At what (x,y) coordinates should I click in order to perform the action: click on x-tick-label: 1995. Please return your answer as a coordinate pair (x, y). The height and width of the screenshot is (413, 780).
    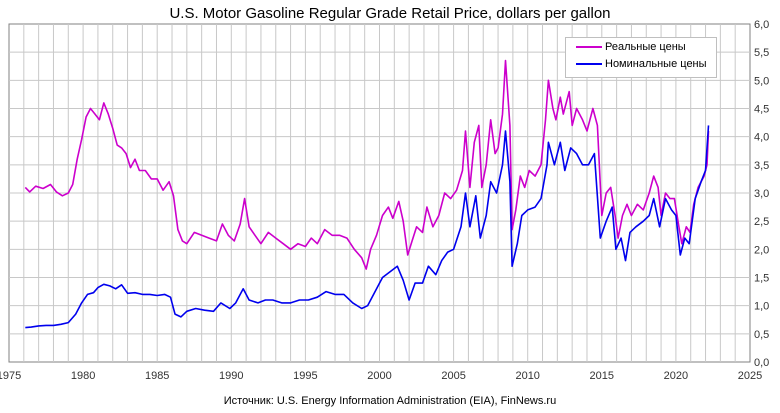
    Looking at the image, I should click on (305, 376).